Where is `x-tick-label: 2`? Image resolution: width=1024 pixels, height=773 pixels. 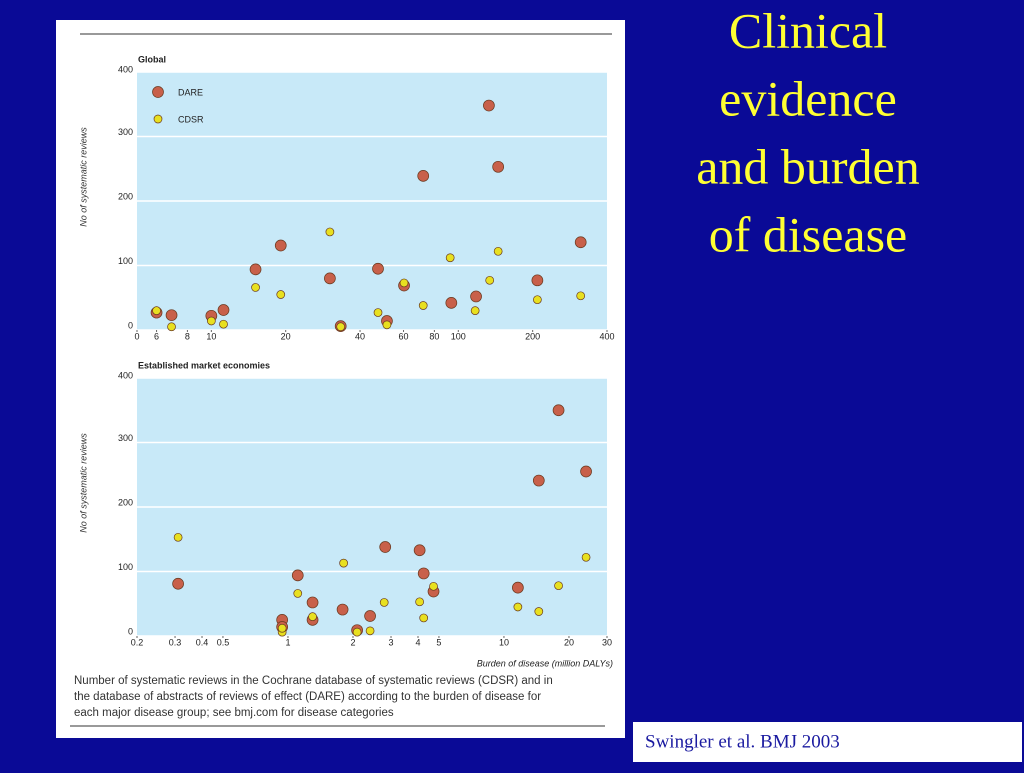
x-tick-label: 2 is located at coordinates (352, 642).